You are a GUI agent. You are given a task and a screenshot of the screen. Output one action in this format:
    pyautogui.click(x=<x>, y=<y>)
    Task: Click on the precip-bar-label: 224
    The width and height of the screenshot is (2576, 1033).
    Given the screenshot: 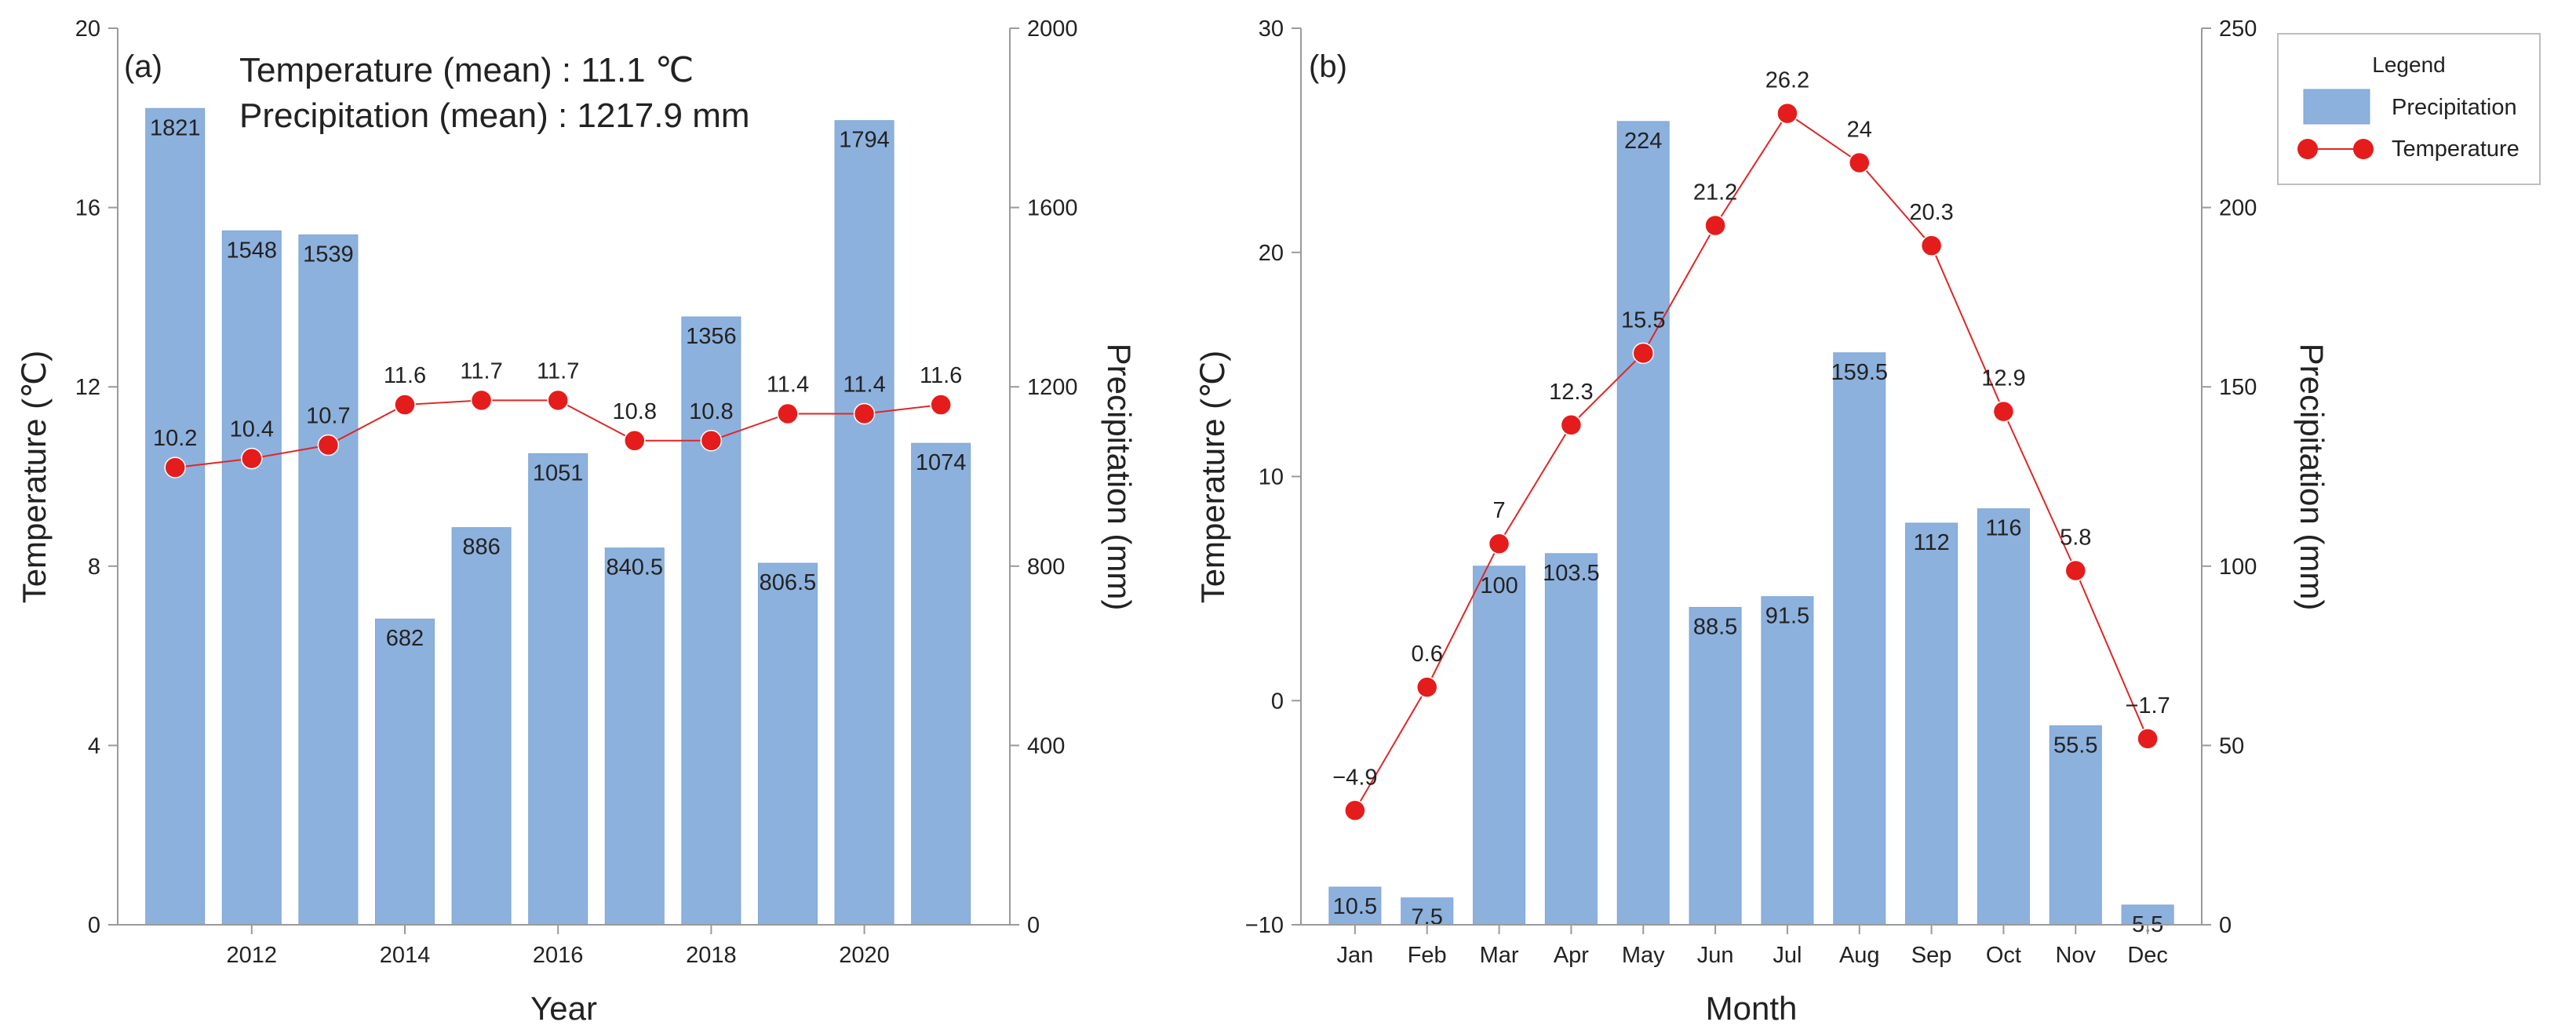 What is the action you would take?
    pyautogui.click(x=1643, y=141)
    